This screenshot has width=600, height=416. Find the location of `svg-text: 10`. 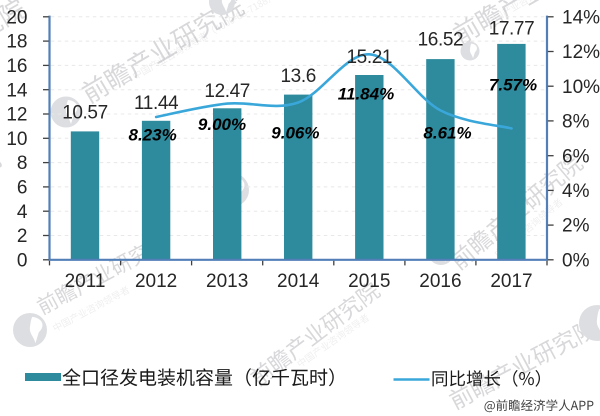

svg-text: 10 is located at coordinates (16, 139).